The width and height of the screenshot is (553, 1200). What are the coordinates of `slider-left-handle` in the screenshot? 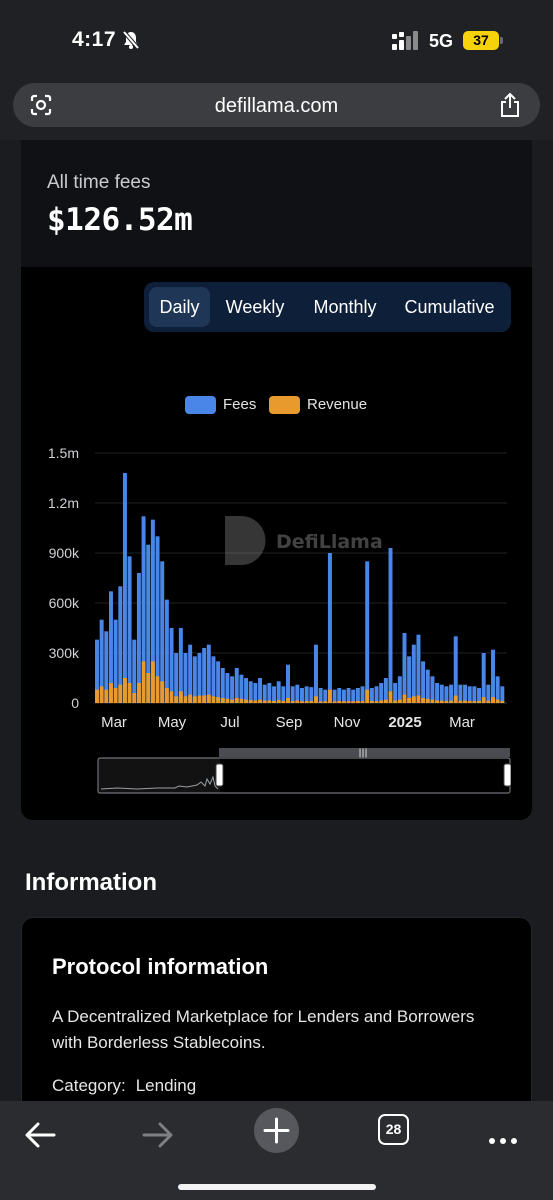 It's located at (219, 775).